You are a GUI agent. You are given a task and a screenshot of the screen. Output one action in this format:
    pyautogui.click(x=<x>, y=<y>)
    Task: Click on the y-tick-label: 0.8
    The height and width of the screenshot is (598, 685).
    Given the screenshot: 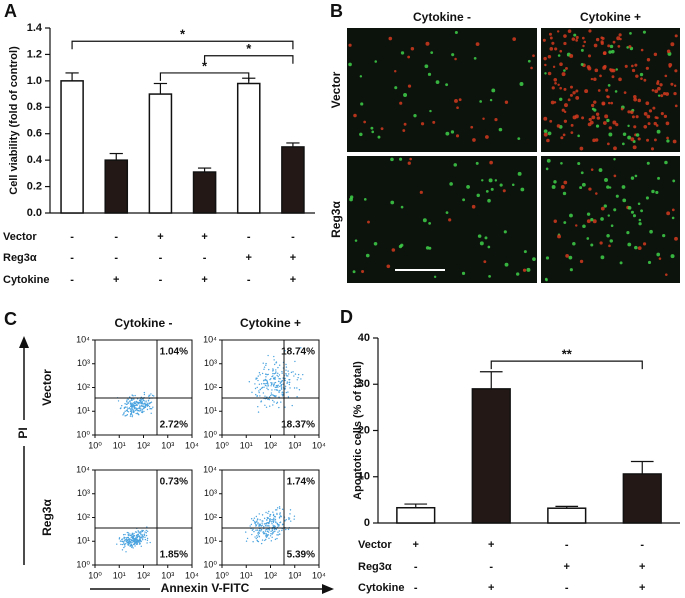 What is the action you would take?
    pyautogui.click(x=34, y=107)
    